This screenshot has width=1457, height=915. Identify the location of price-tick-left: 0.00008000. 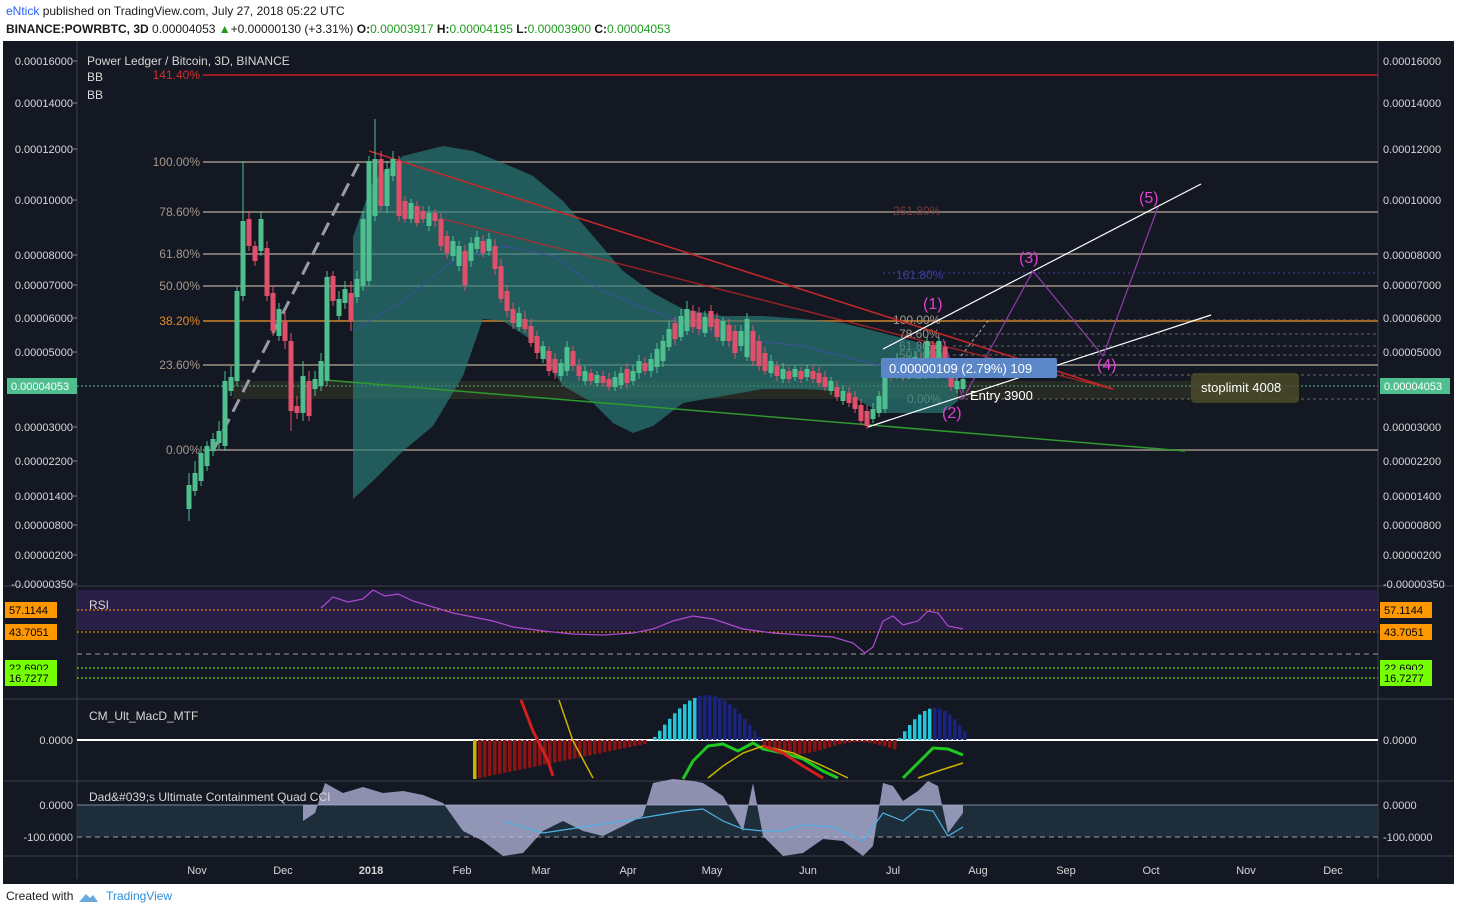
(44, 256).